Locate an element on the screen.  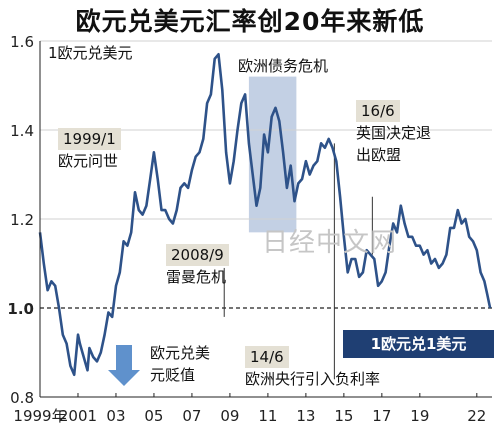
y-tick-label: 1.2 is located at coordinates (22, 220).